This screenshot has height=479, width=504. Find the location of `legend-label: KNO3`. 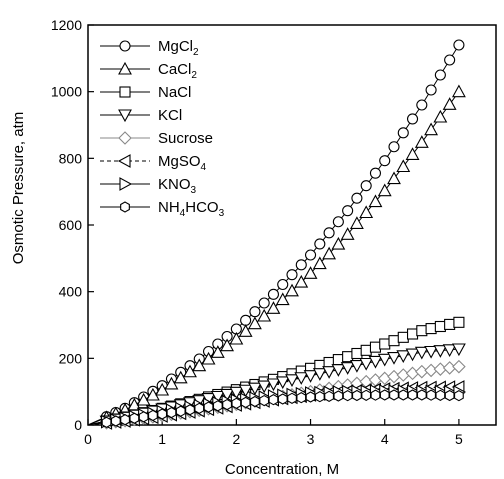

legend-label: KNO3 is located at coordinates (177, 186).